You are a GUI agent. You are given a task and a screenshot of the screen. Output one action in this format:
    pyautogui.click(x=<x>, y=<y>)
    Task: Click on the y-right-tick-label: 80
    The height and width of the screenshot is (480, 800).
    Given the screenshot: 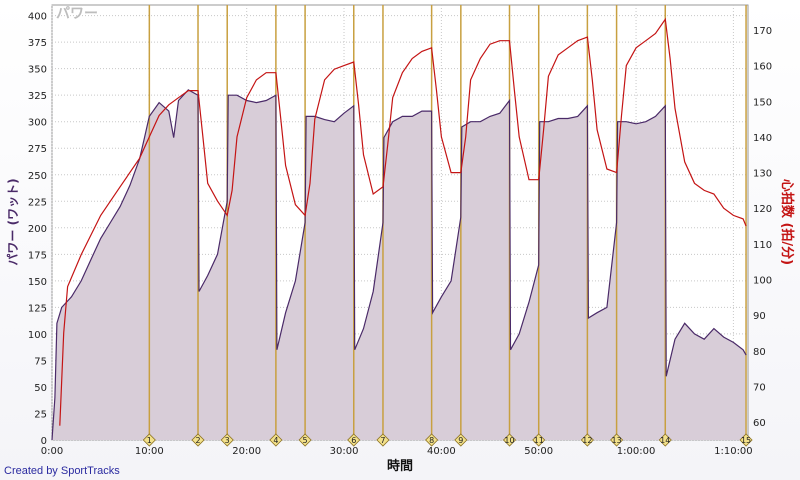 What is the action you would take?
    pyautogui.click(x=759, y=352)
    